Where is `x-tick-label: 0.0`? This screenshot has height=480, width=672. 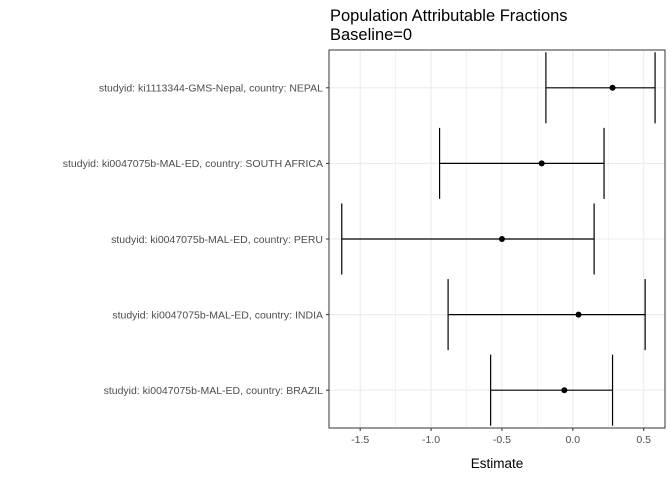
x-tick-label: 0.0 is located at coordinates (573, 440).